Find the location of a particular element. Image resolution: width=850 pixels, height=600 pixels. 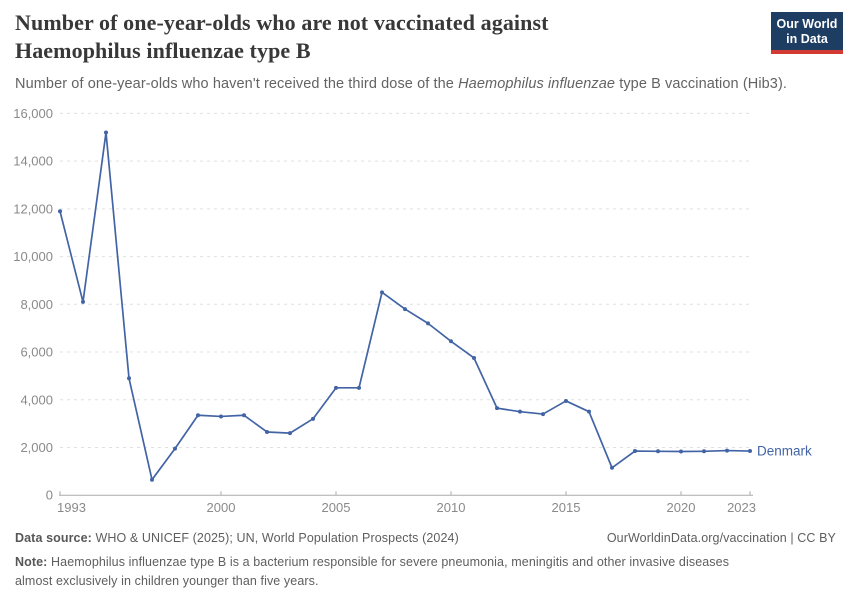

logo-text-line-2: in Data is located at coordinates (807, 39).